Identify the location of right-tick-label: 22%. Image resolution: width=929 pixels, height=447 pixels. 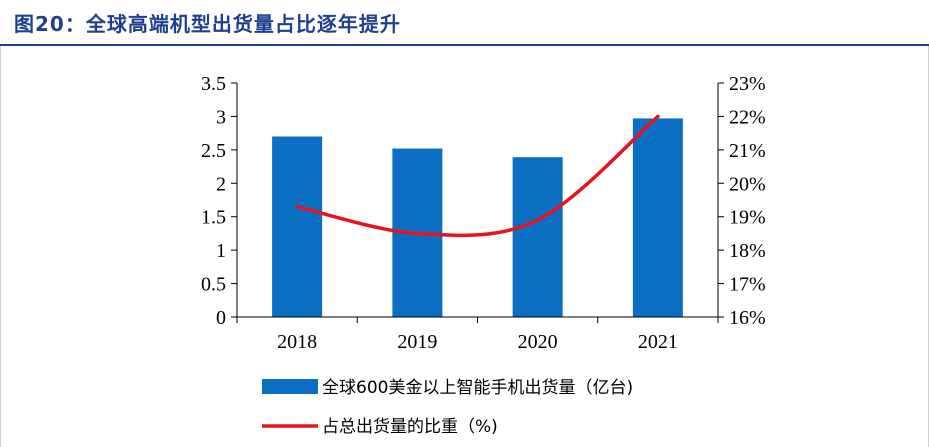
(747, 117).